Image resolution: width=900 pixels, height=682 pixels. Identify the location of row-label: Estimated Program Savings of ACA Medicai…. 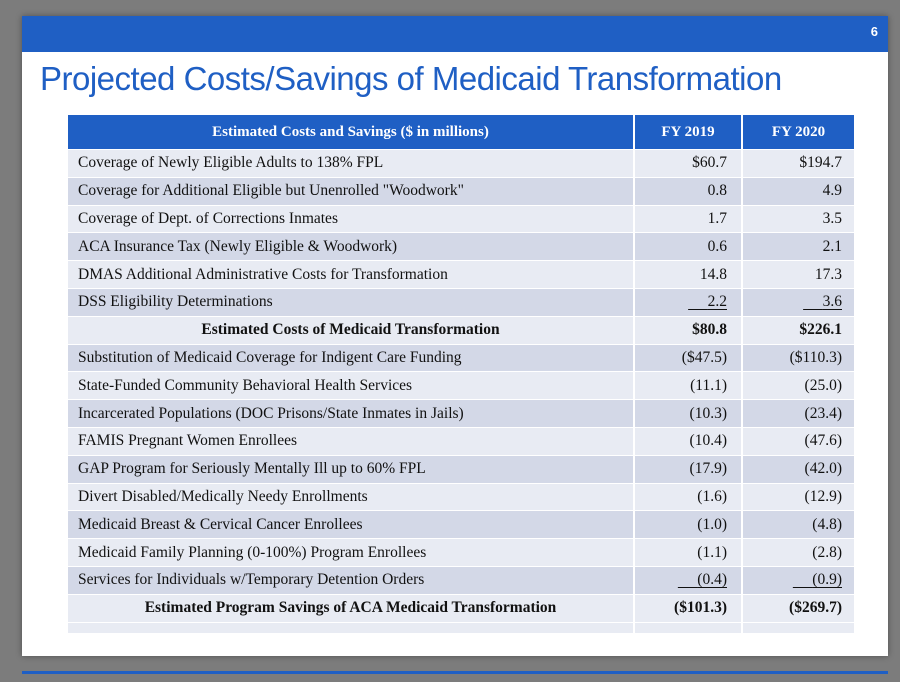
(351, 608).